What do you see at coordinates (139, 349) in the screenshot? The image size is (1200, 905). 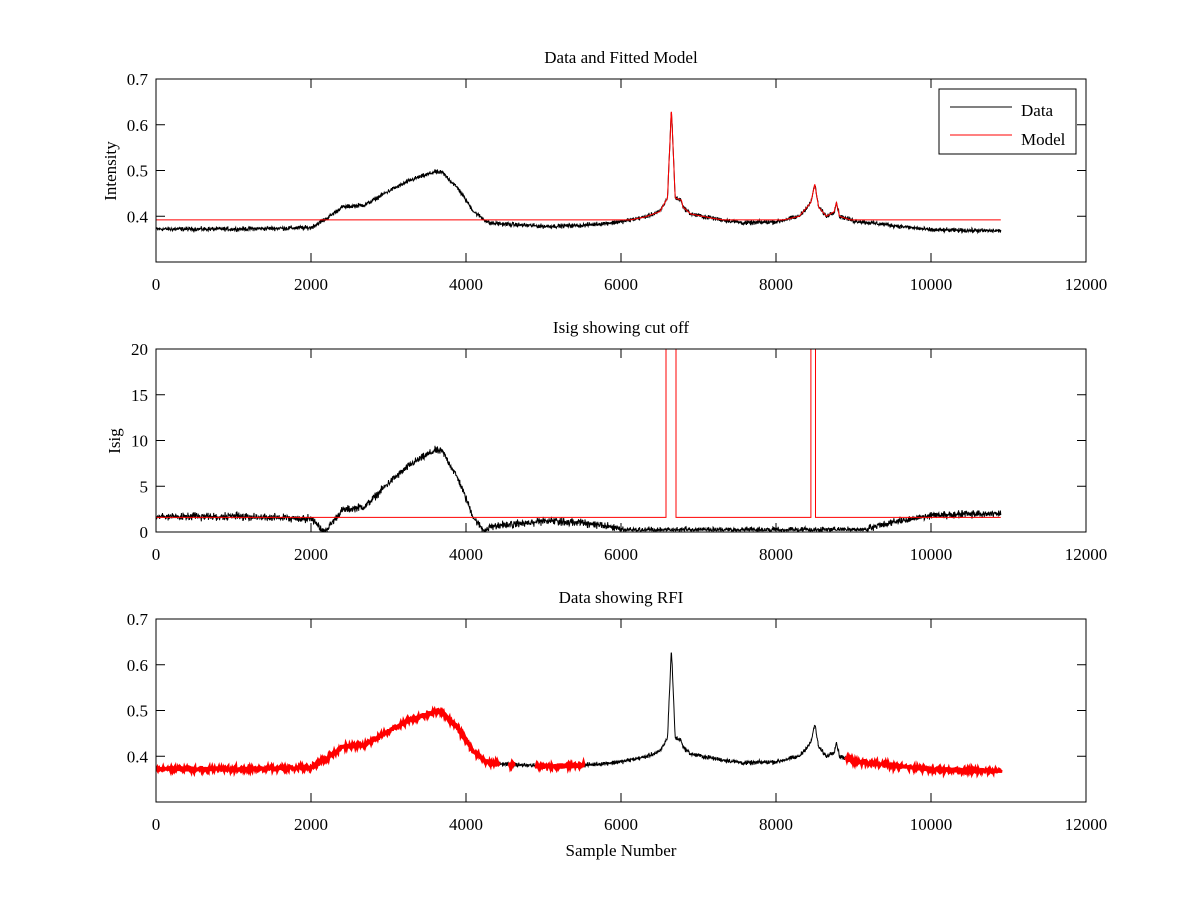 I see `y-tick-label: 20` at bounding box center [139, 349].